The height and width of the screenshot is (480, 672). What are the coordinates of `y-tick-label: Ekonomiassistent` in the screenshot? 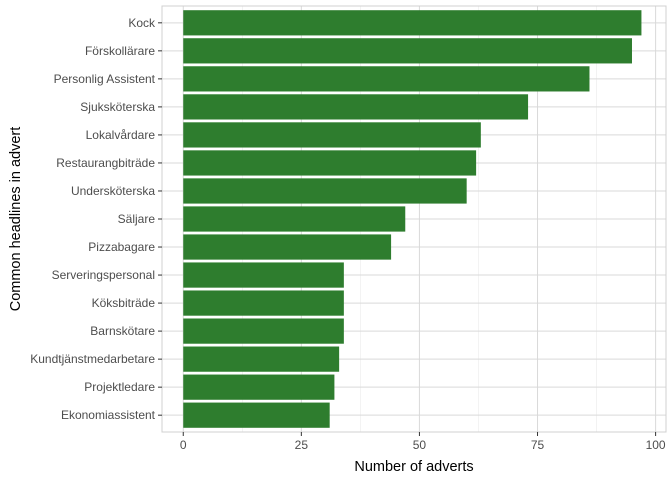 It's located at (108, 415).